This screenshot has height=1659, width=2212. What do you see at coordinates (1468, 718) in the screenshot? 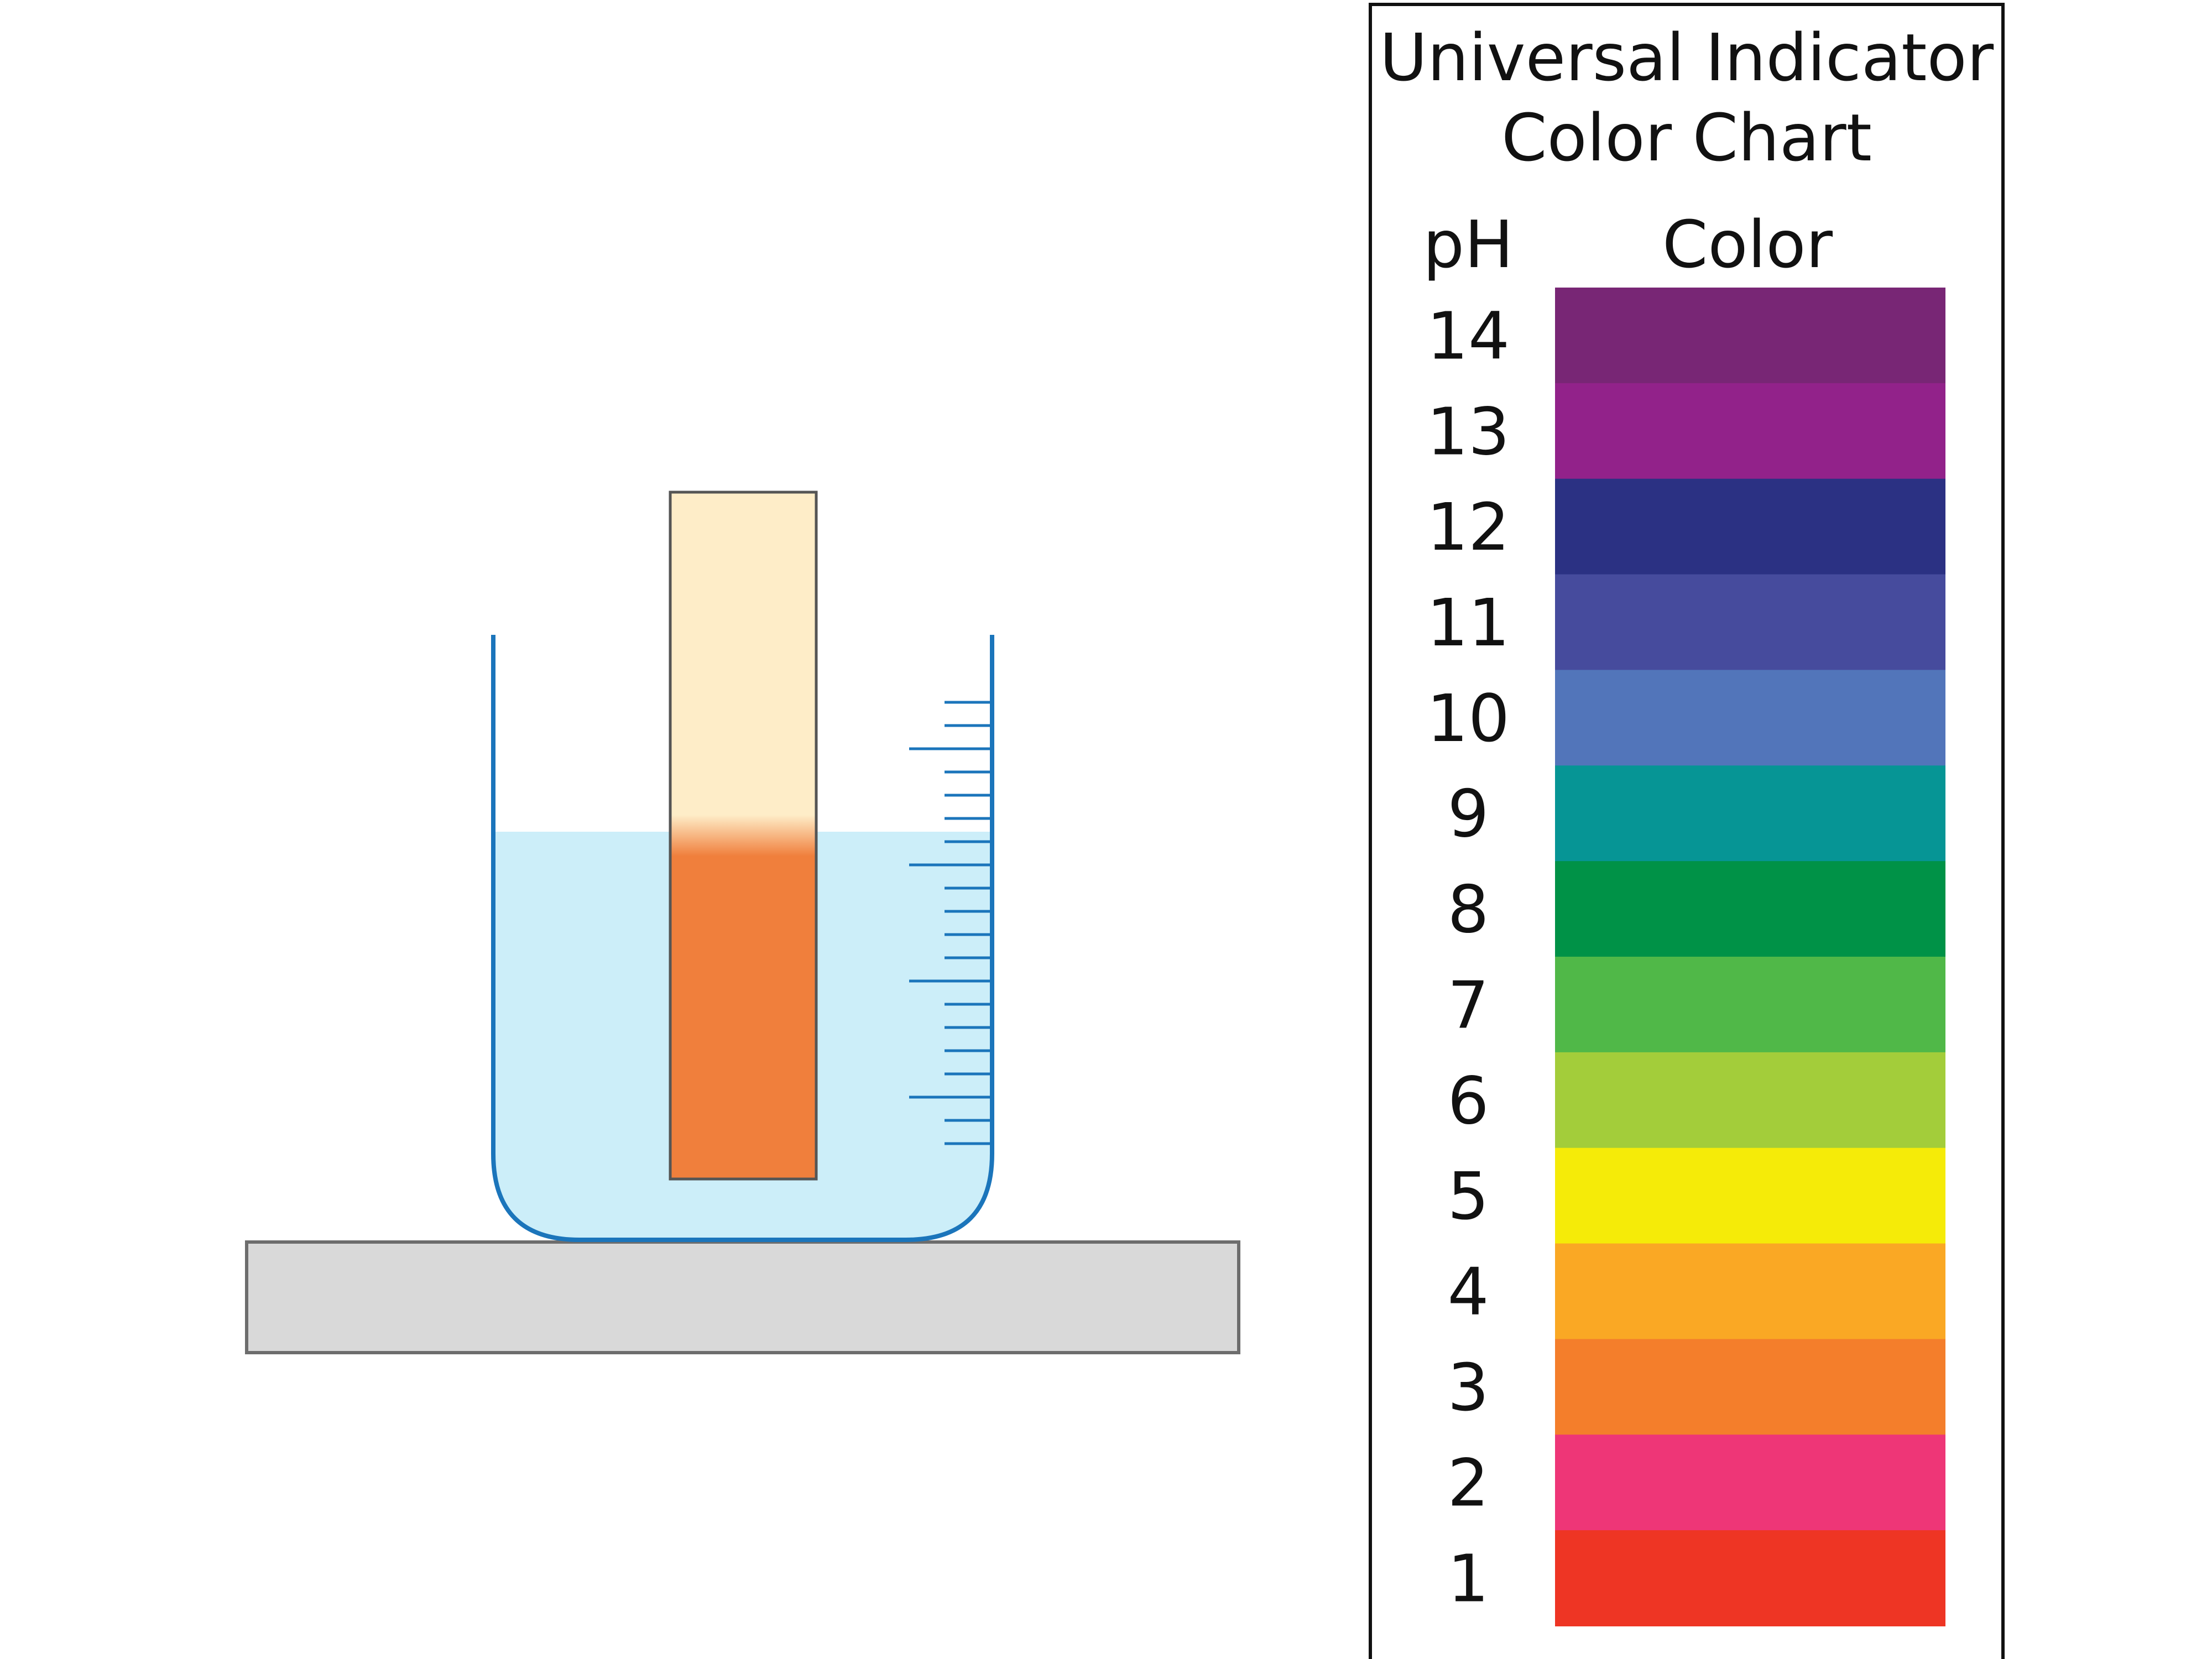
I see `ph-label-10: 10` at bounding box center [1468, 718].